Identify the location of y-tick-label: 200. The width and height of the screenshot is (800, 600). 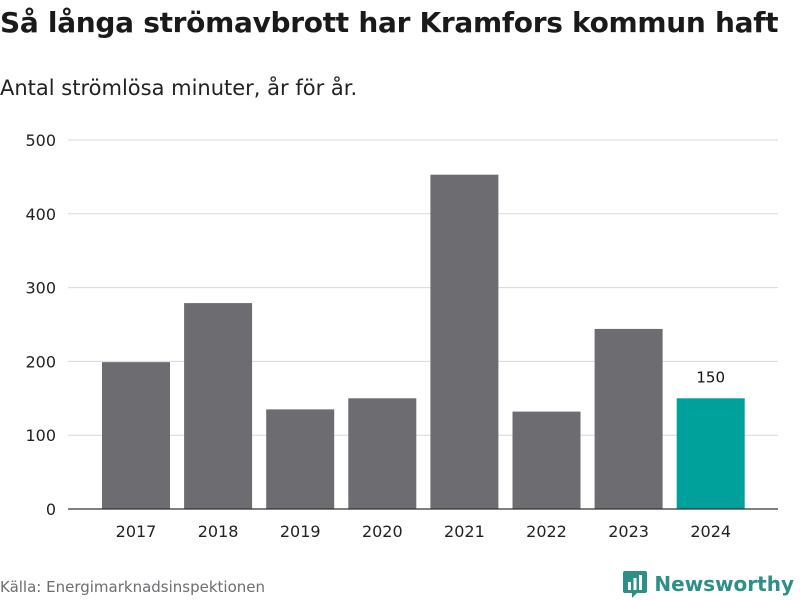
(40, 361).